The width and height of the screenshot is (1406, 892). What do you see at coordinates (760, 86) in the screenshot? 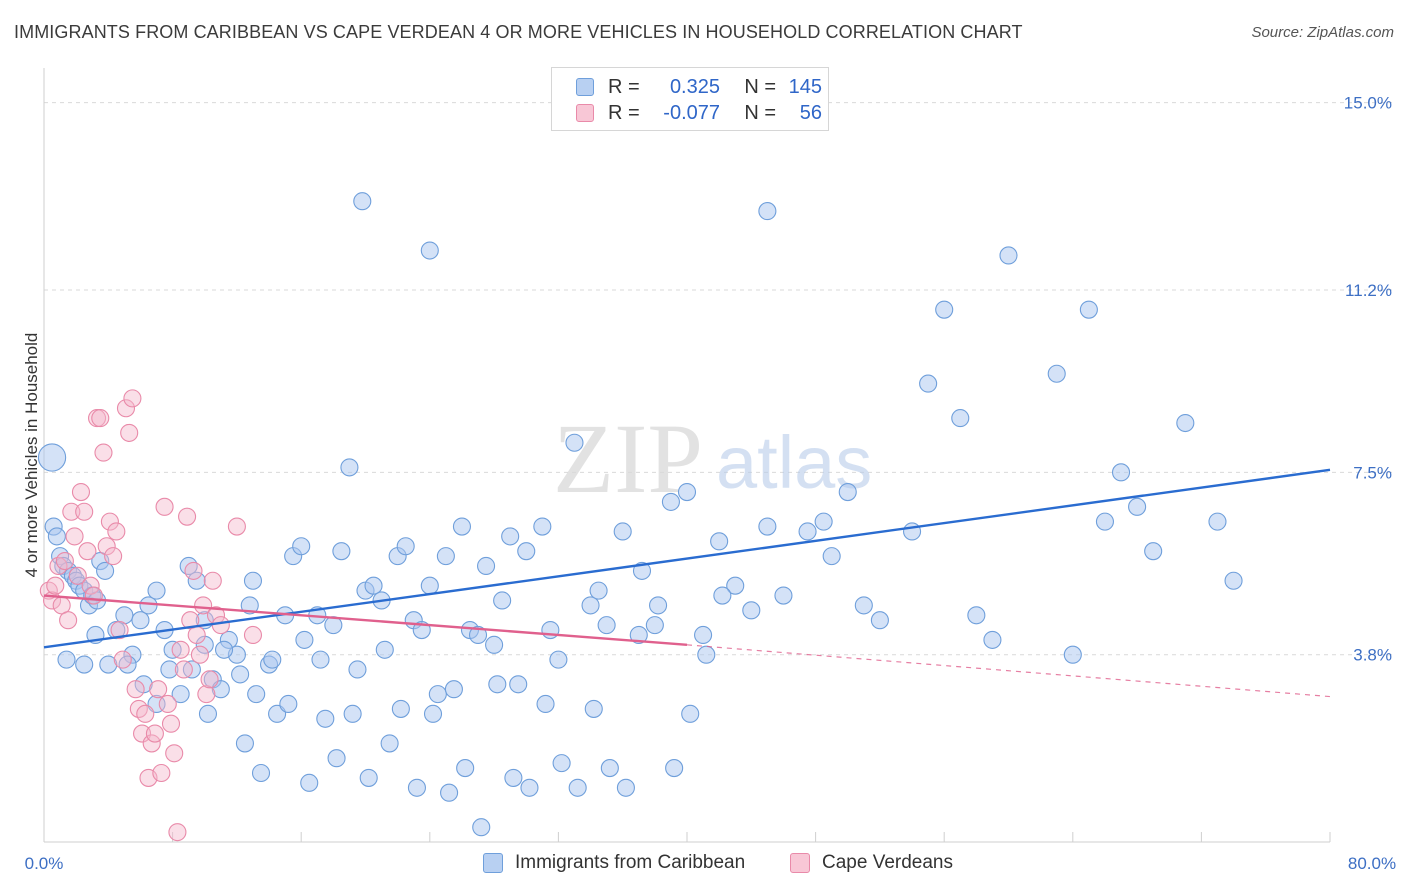
I see `legend-n-label: N =` at bounding box center [760, 86].